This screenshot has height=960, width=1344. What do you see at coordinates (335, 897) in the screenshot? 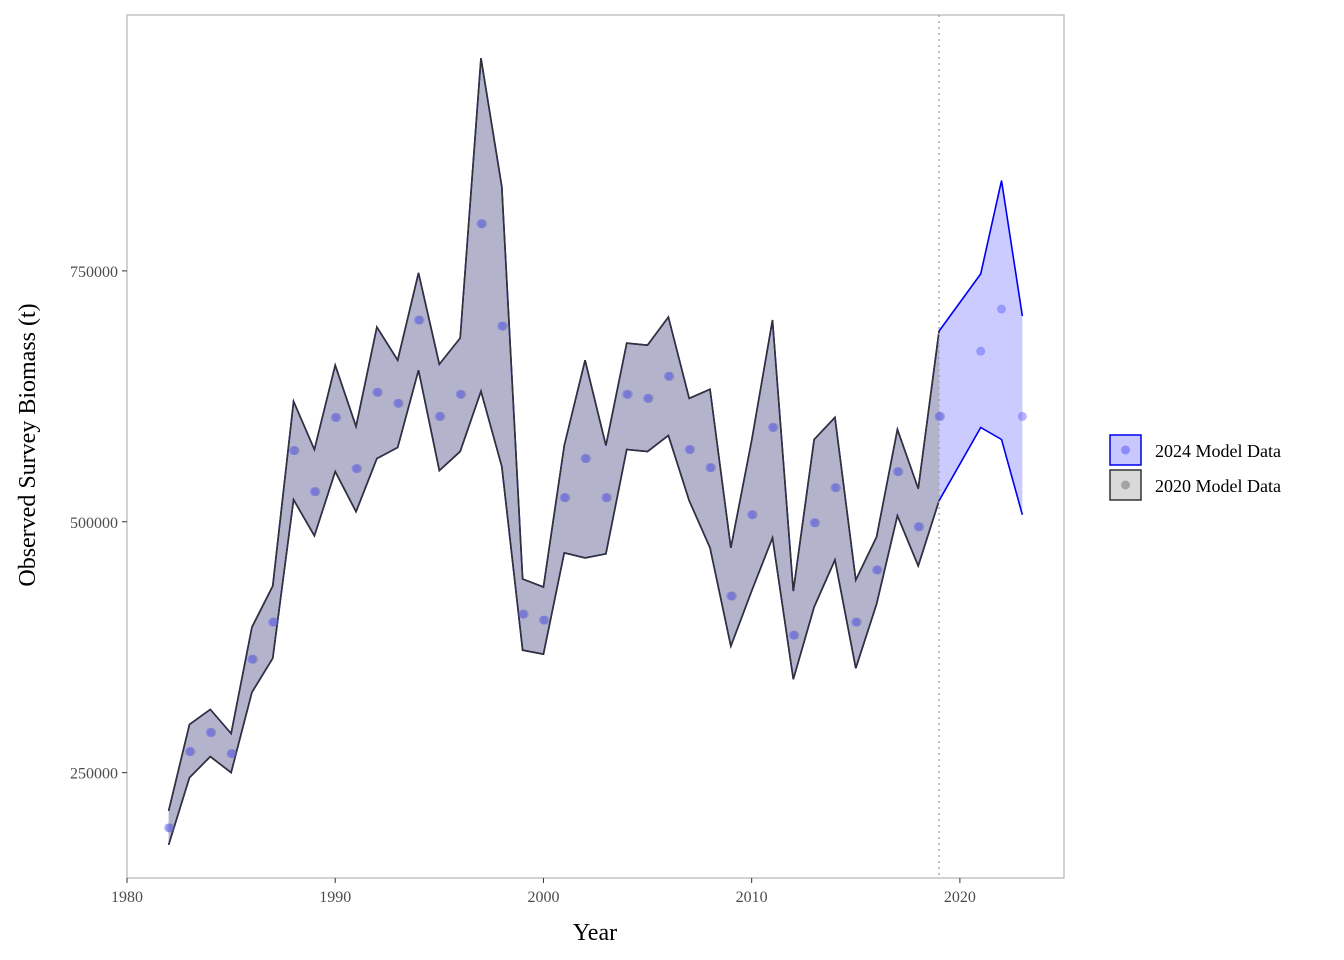
I see `x-tick-label: 1990` at bounding box center [335, 897].